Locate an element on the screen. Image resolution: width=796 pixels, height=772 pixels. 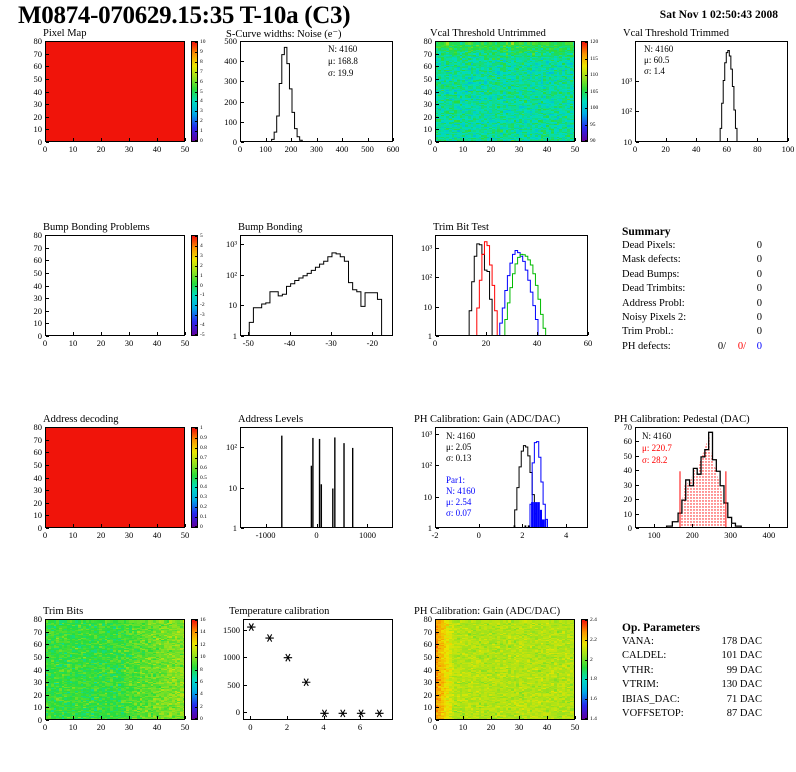
color-bar: 0 1 2 3 4 5 6 7 8 9 10 is located at coordinates (198, 91).